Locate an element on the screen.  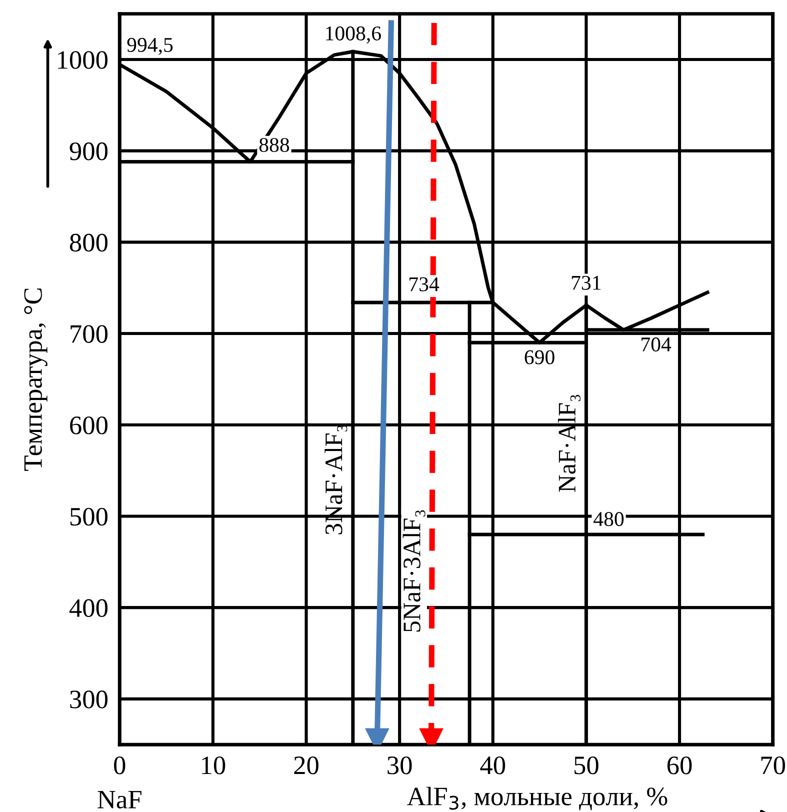
x-tick-label: 10 is located at coordinates (214, 765).